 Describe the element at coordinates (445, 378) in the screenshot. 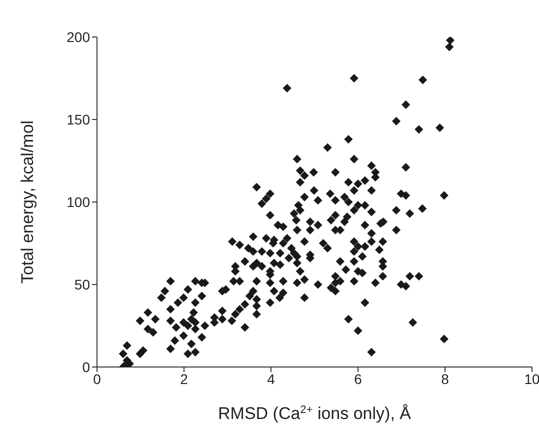

I see `x-tick-label: 8` at that location.